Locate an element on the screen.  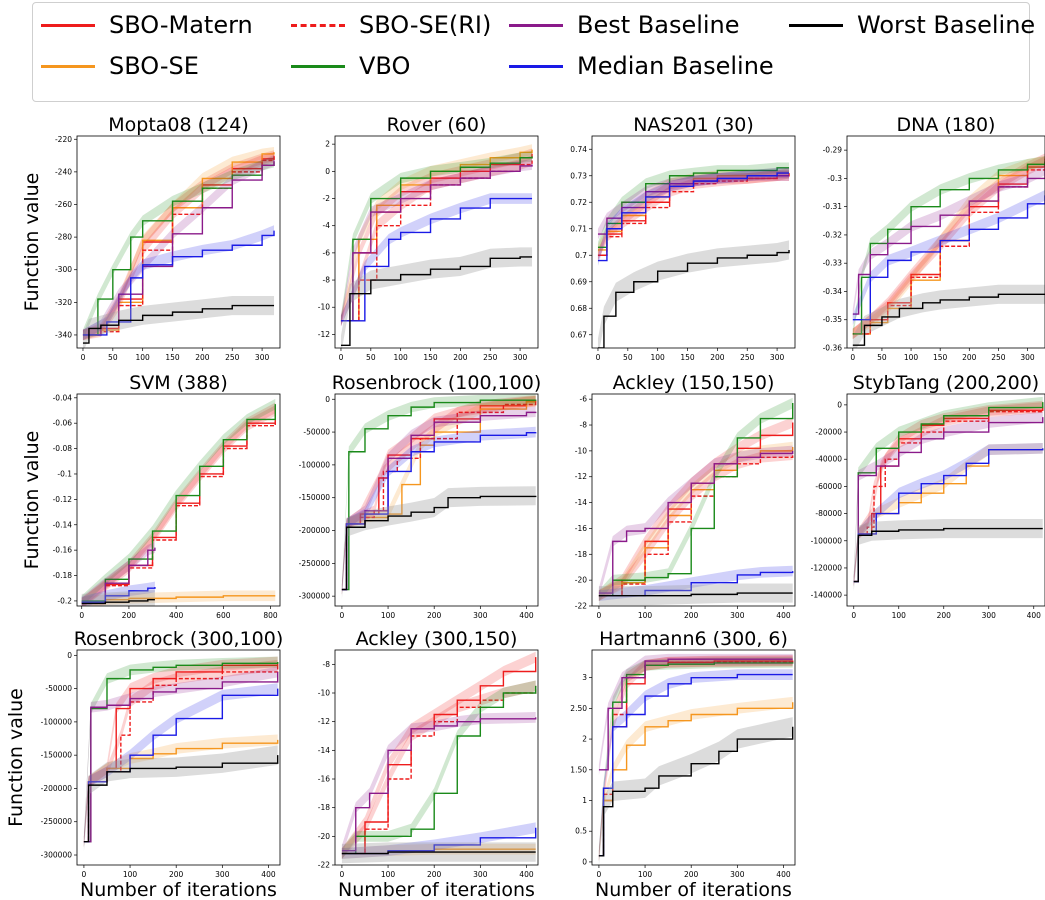
subplot-title: Hartmann6 (300, 6) is located at coordinates (693, 639).